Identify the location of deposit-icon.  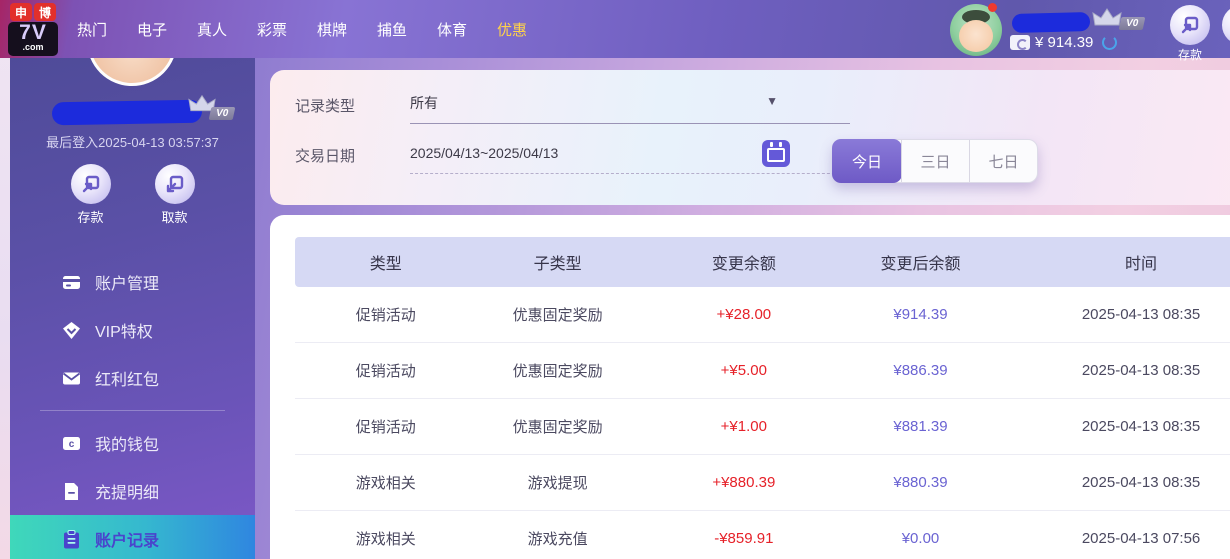
(1190, 25).